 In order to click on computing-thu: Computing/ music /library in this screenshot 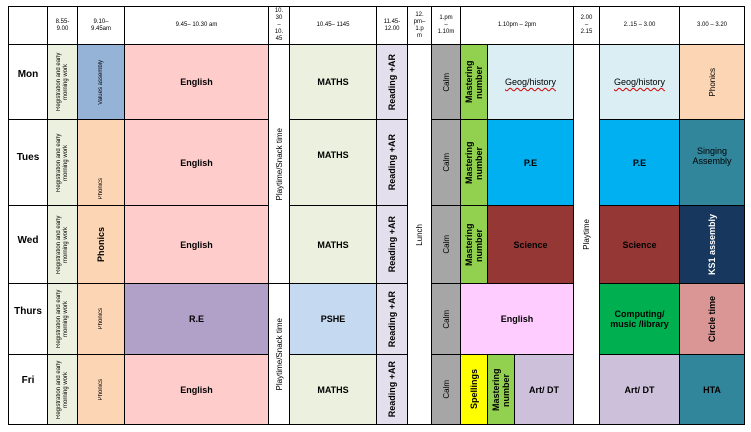, I will do `click(639, 319)`.